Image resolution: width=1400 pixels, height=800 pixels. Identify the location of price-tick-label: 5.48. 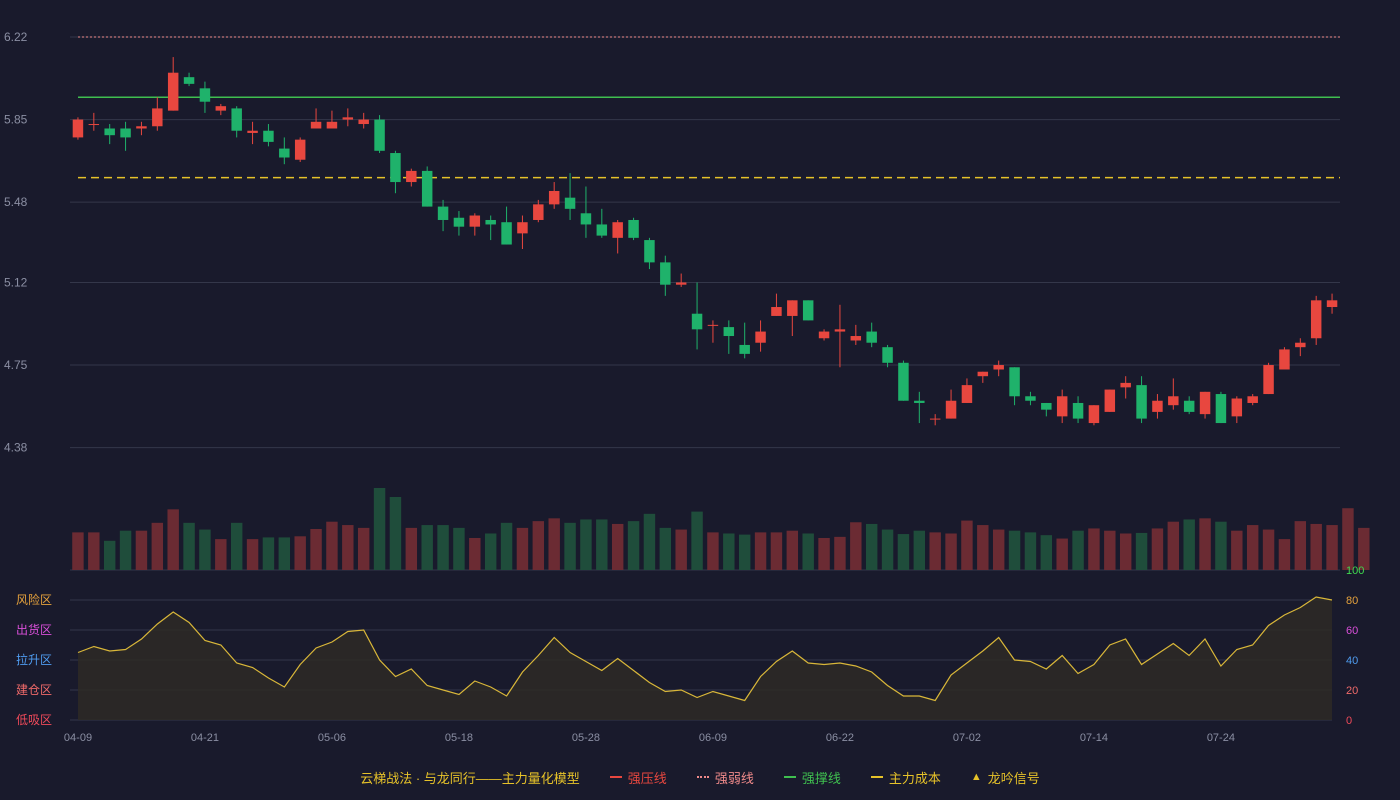
(16, 202).